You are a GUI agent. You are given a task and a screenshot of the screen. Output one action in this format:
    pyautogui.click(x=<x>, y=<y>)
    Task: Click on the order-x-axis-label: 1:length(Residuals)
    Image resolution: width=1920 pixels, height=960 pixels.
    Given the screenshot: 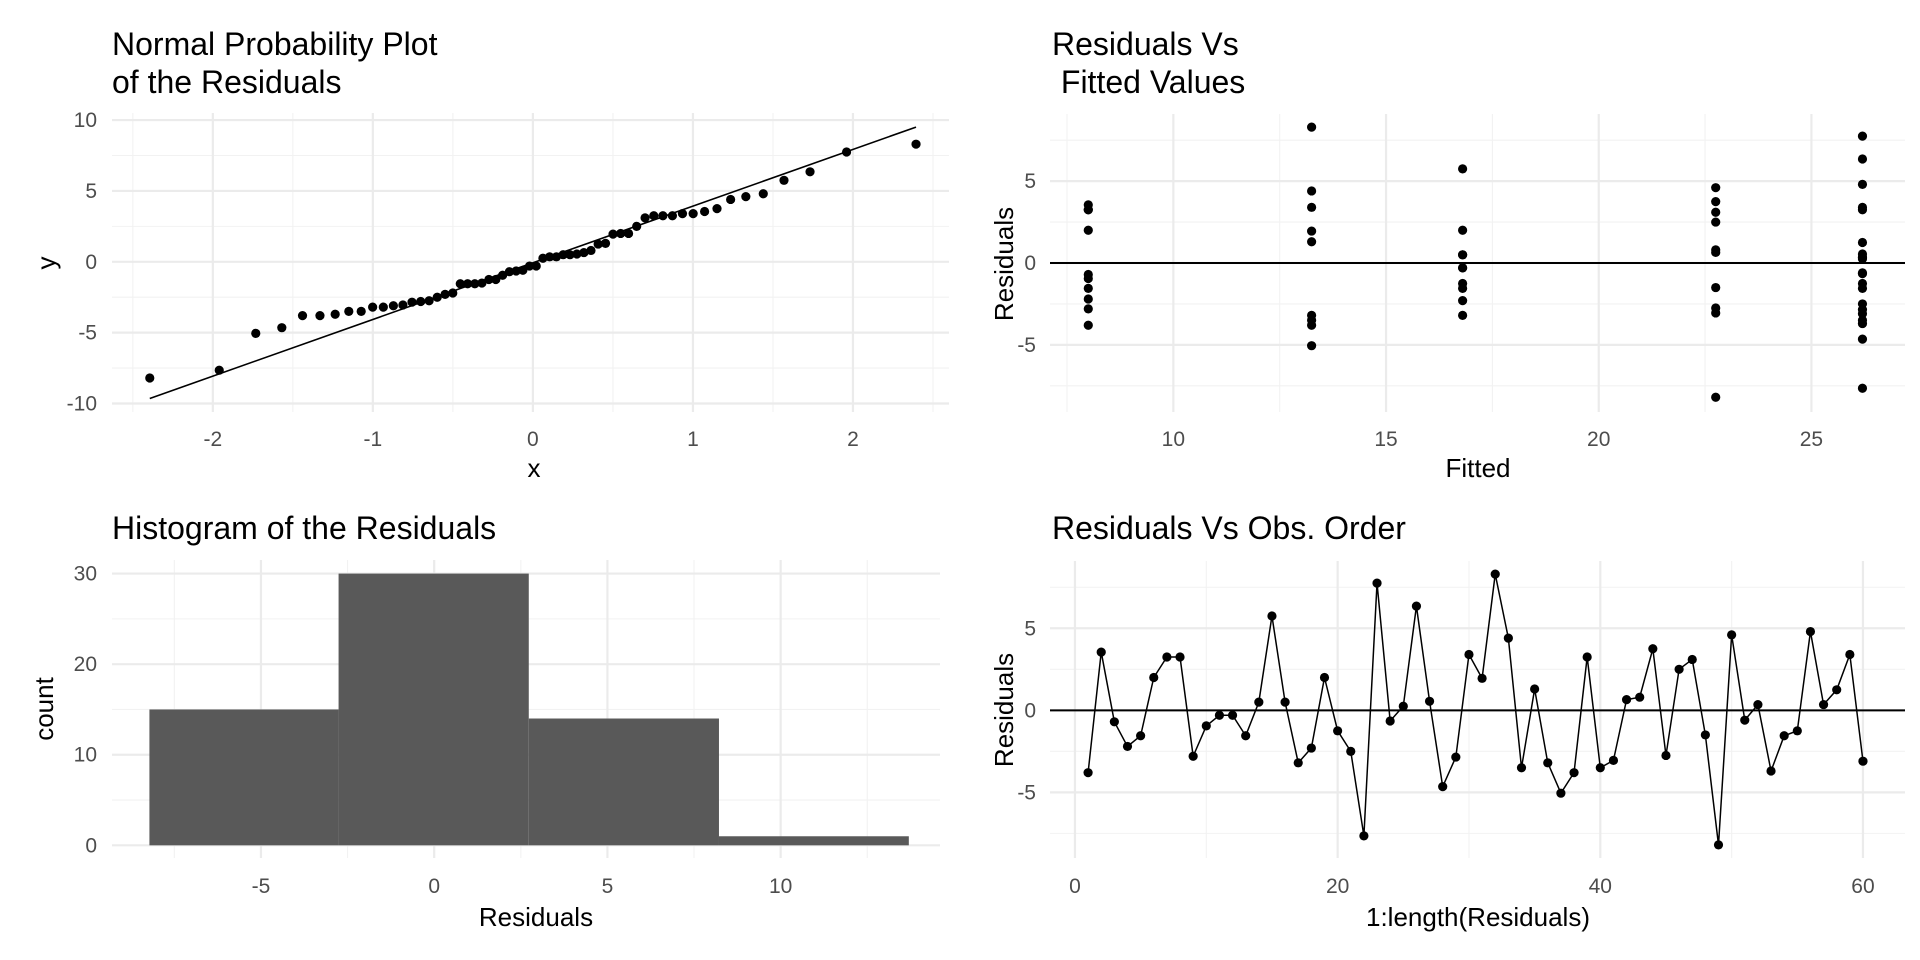 What is the action you would take?
    pyautogui.click(x=1478, y=917)
    